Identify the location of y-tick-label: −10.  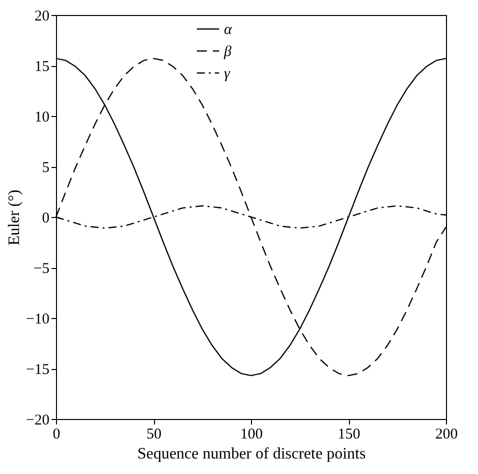
(38, 320).